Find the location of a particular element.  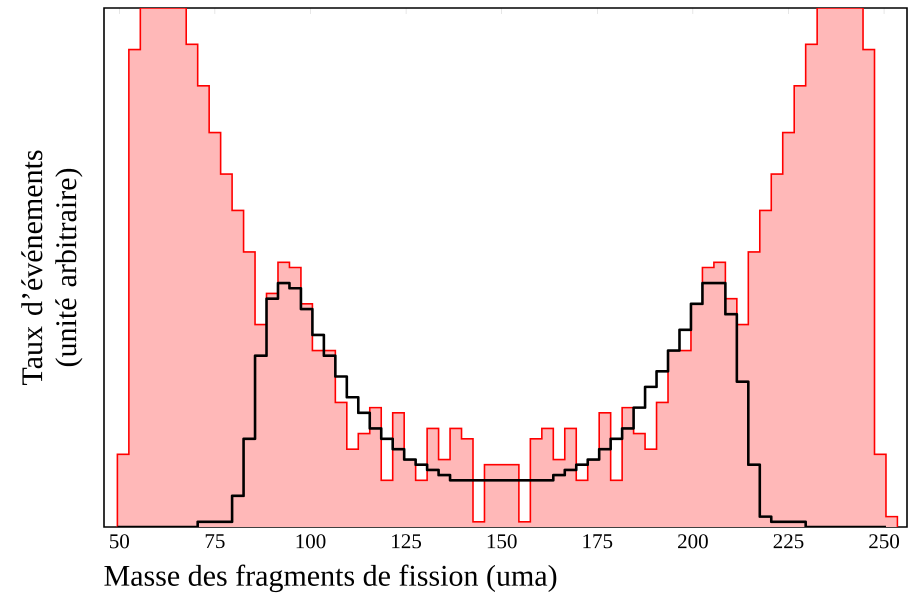

x-tick-label: 150 is located at coordinates (502, 541).